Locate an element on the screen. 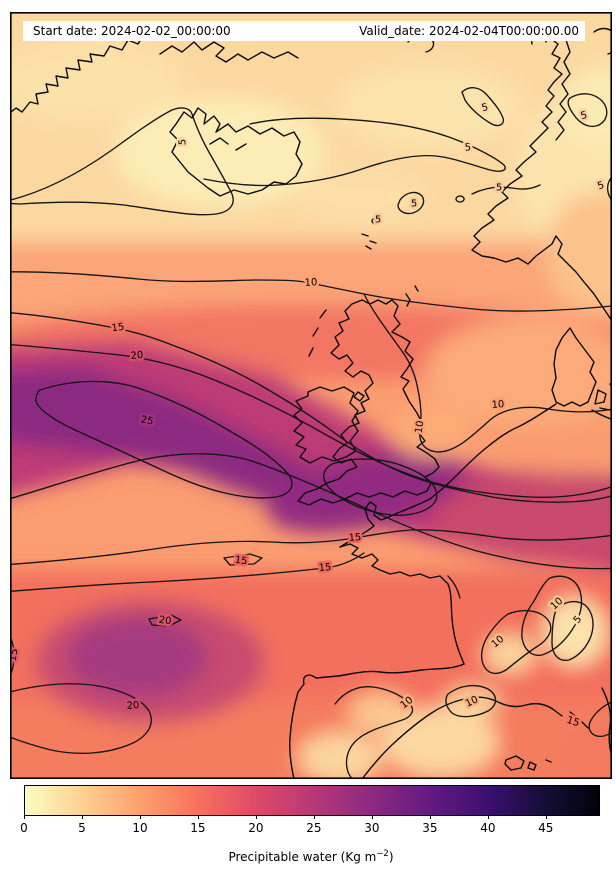 The image size is (616, 890). coastline-faroe-islands is located at coordinates (369, 241).